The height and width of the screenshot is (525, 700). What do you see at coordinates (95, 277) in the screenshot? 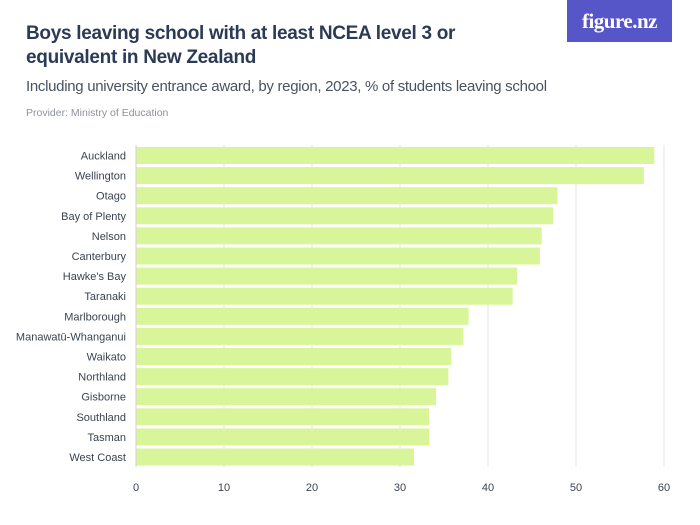
I see `category-label: Hawke's Bay` at bounding box center [95, 277].